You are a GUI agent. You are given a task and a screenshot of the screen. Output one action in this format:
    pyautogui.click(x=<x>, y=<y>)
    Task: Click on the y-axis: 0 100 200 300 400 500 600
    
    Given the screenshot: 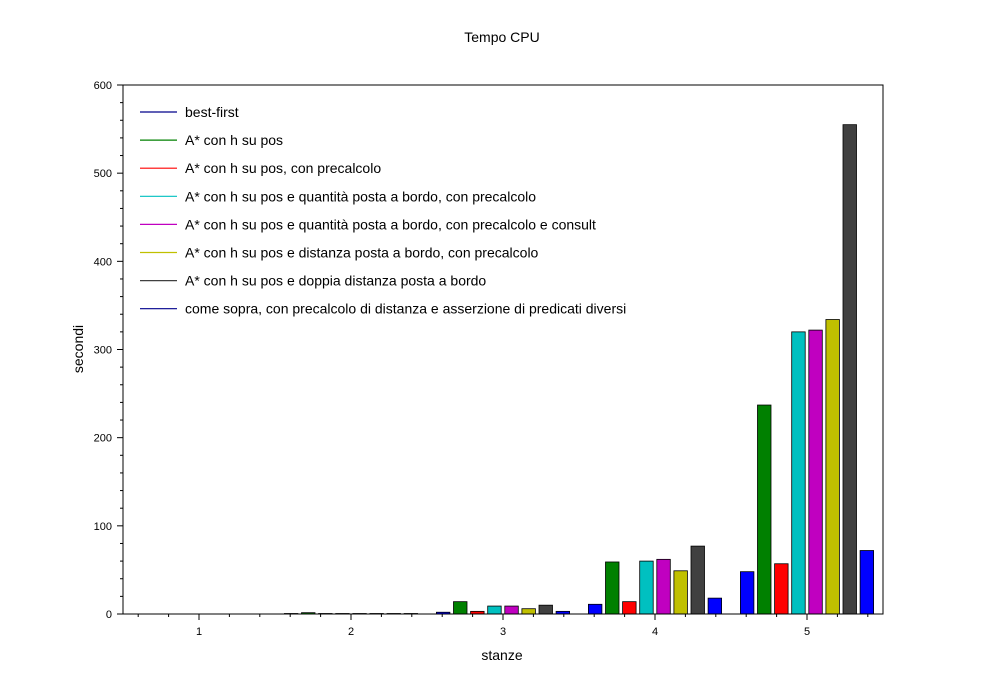 What is the action you would take?
    pyautogui.click(x=108, y=350)
    